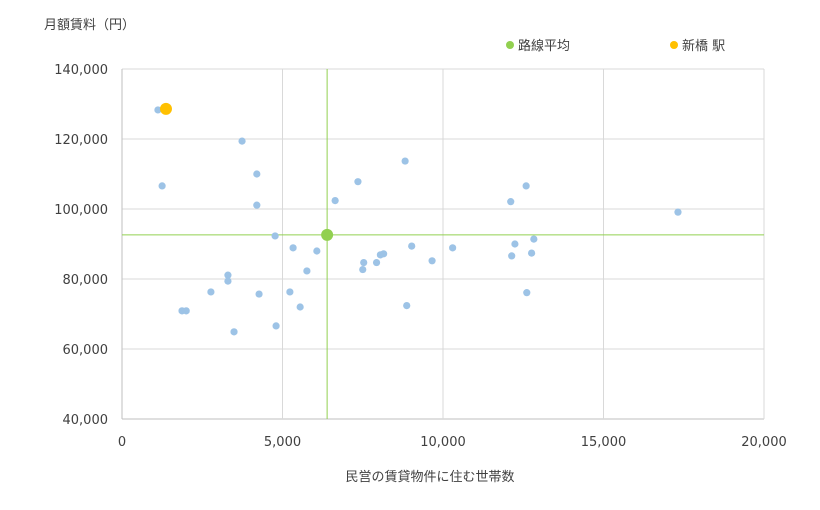 The image size is (820, 510). What do you see at coordinates (443, 442) in the screenshot?
I see `x-tick-label: 10,000` at bounding box center [443, 442].